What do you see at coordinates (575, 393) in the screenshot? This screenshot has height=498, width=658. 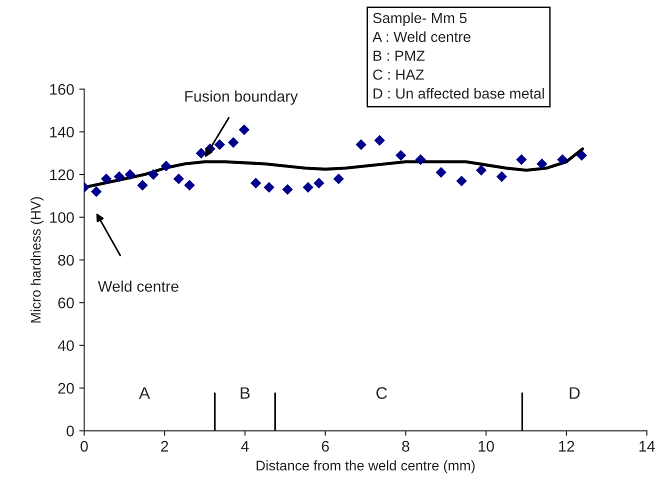 I see `annotation: D` at bounding box center [575, 393].